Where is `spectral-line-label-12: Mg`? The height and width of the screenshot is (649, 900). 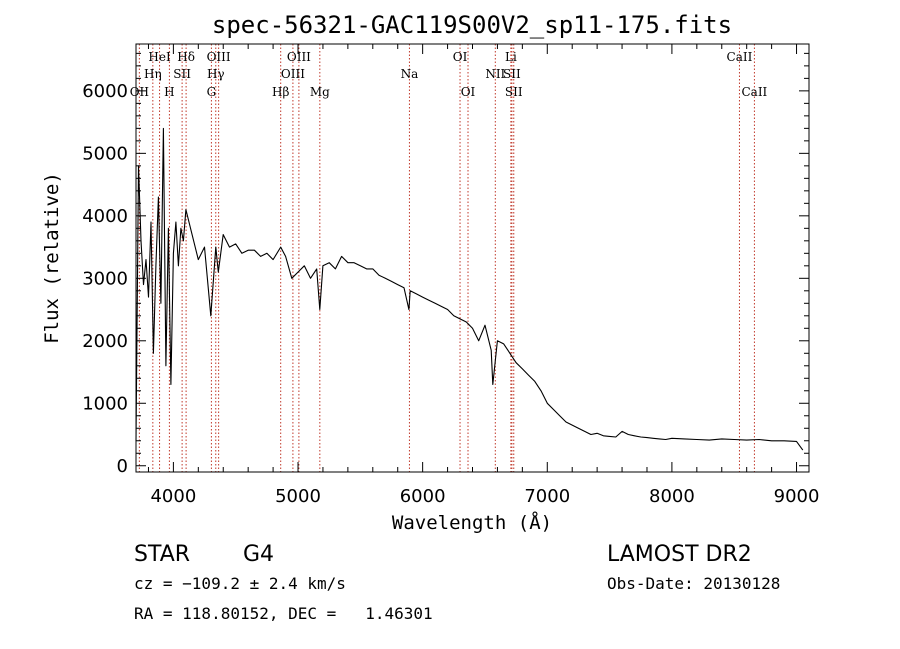
spectral-line-label-12: Mg is located at coordinates (320, 92).